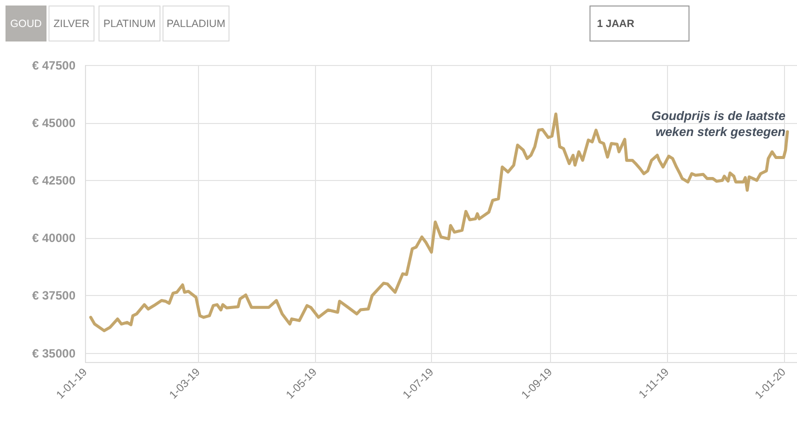 This screenshot has height=421, width=797. Describe the element at coordinates (54, 65) in the screenshot. I see `y-tick-label: € 47500` at that location.